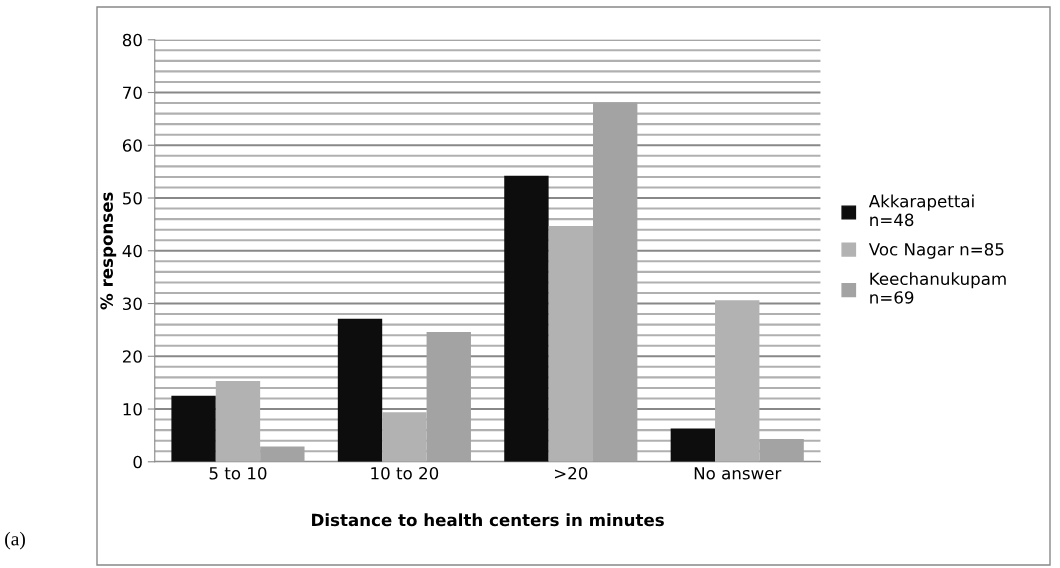  Describe the element at coordinates (132, 40) in the screenshot. I see `y-tick-label: 80` at that location.